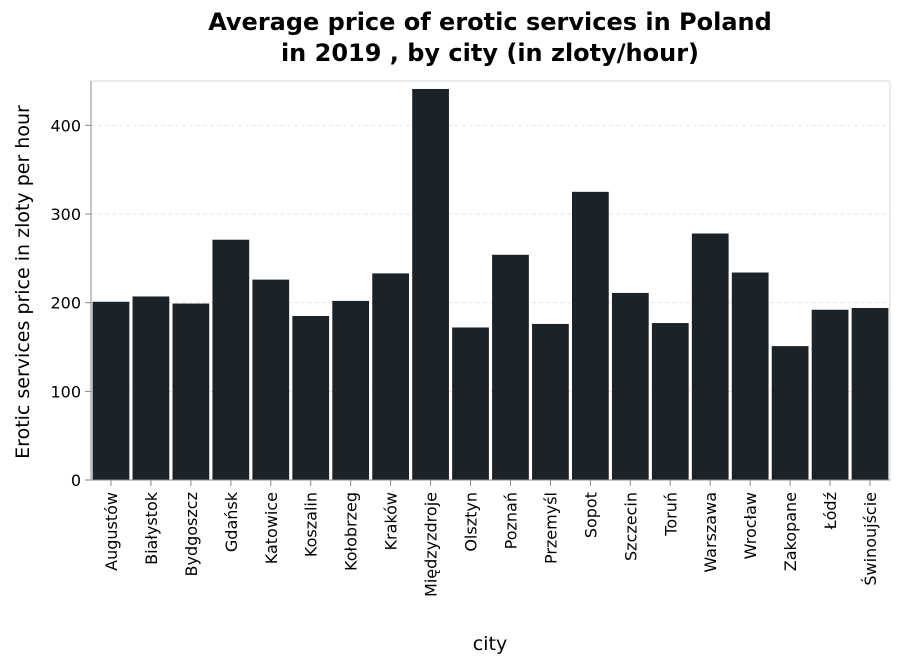 The height and width of the screenshot is (664, 900). I want to click on x-tick-label: Przemyśl, so click(550, 528).